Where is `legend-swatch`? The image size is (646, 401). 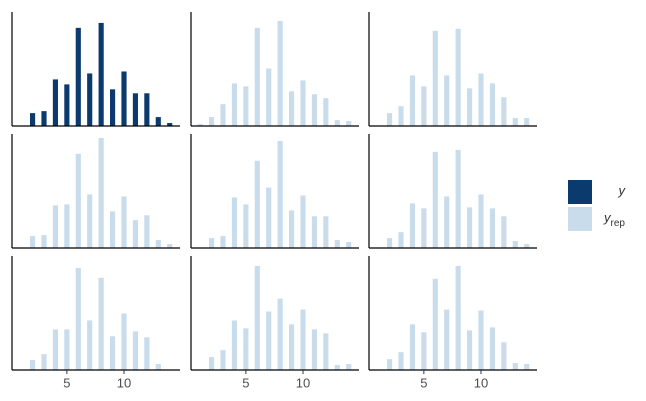 legend-swatch is located at coordinates (580, 219).